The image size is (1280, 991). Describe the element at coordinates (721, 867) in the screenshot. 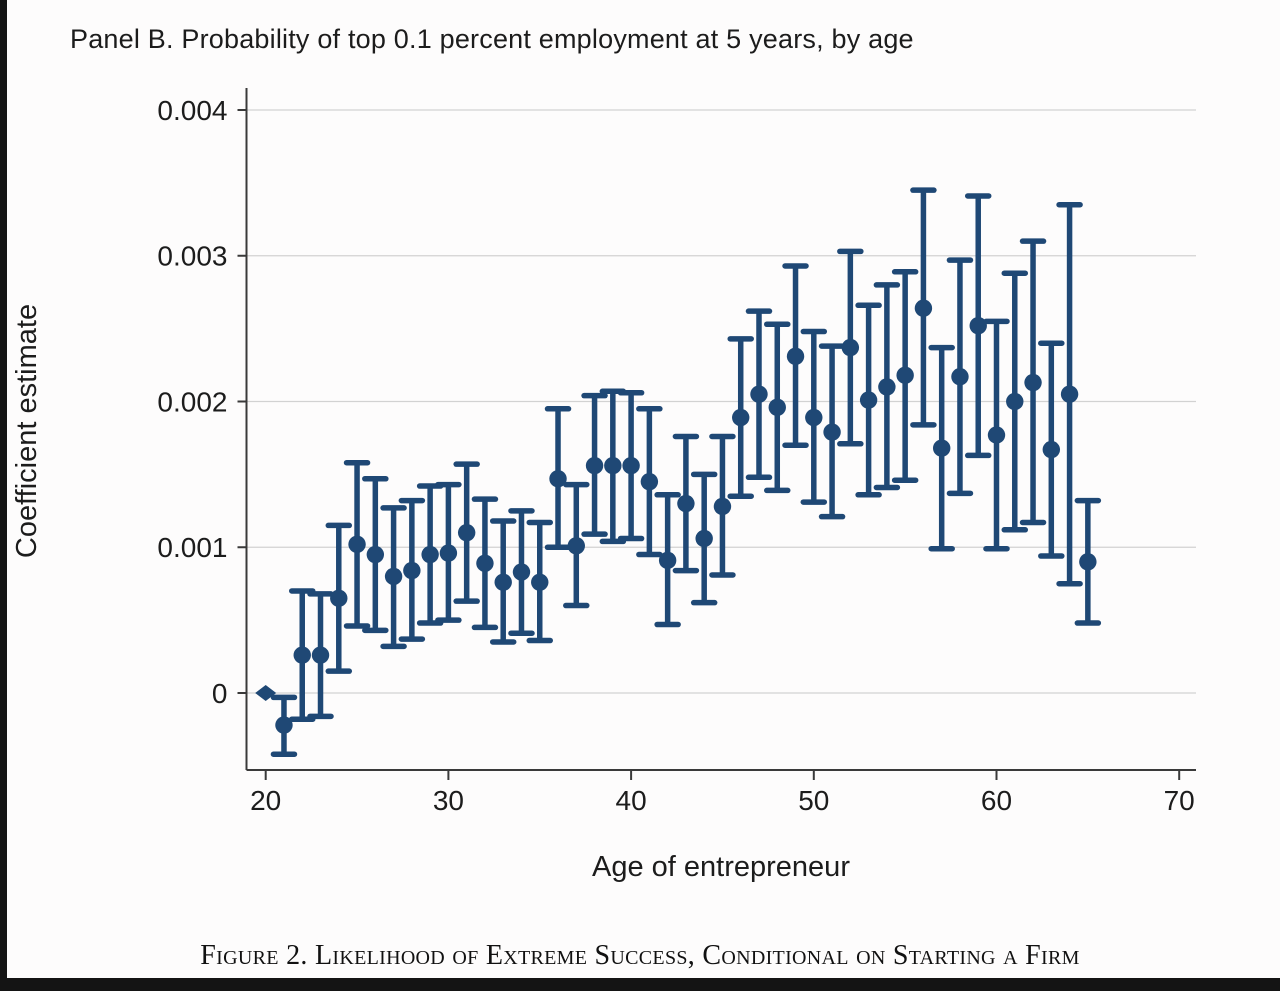

I see `x-axis-label: Age of entrepreneur` at that location.